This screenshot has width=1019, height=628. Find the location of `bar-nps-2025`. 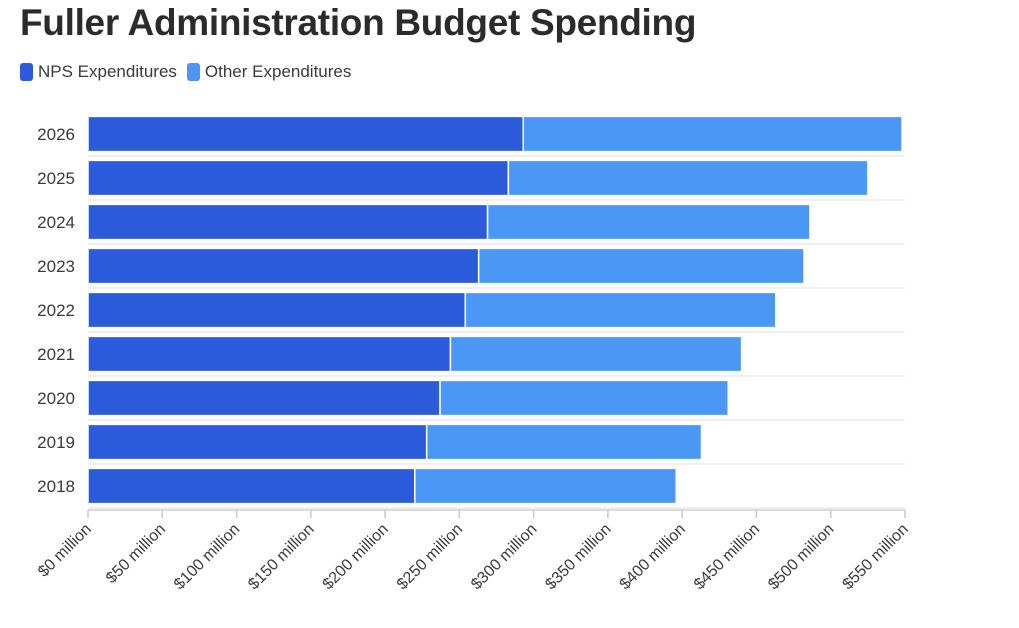

bar-nps-2025 is located at coordinates (298, 178).